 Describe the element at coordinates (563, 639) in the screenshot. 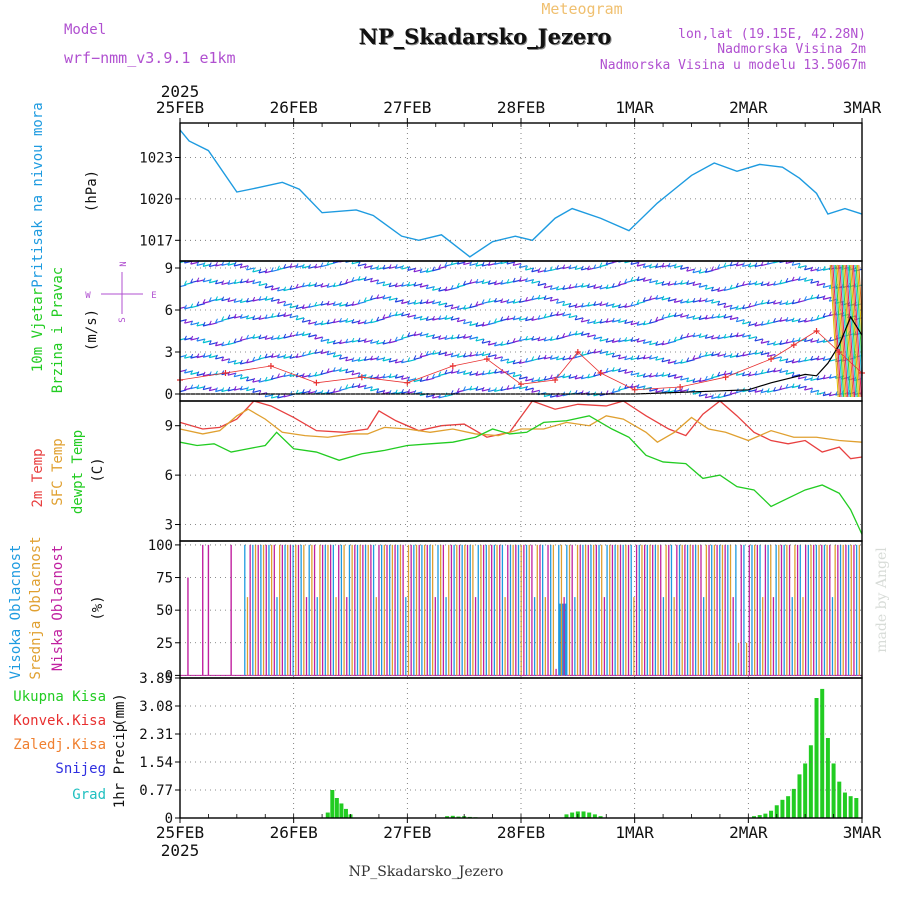

I see `cloud-high-block` at that location.